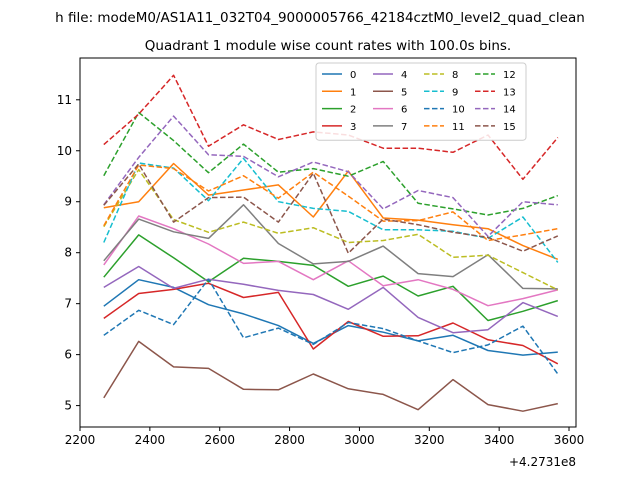  Describe the element at coordinates (353, 92) in the screenshot. I see `legend-label: 1` at that location.